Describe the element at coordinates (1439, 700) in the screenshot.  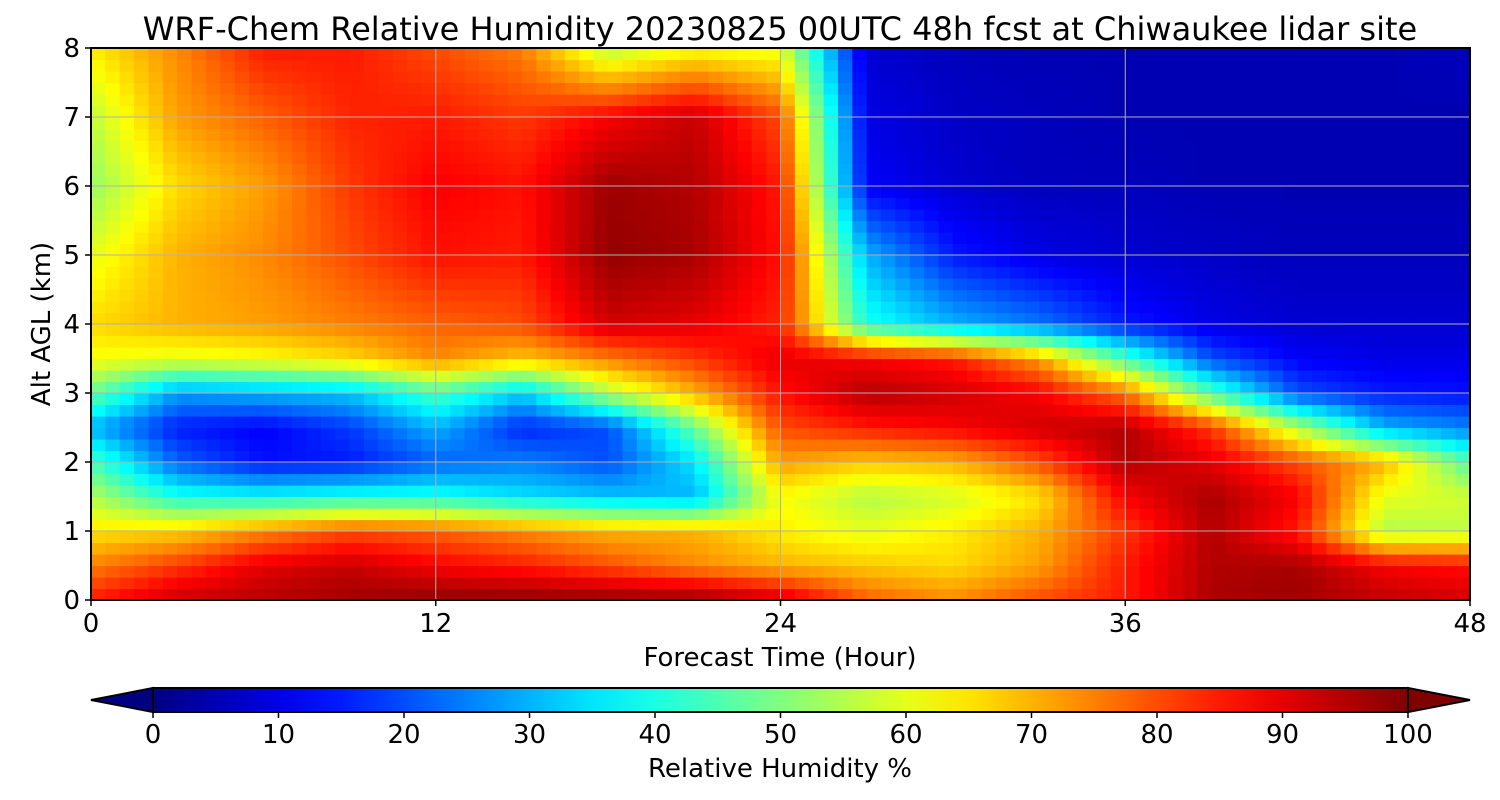
I see `colorbar-extend-high` at that location.